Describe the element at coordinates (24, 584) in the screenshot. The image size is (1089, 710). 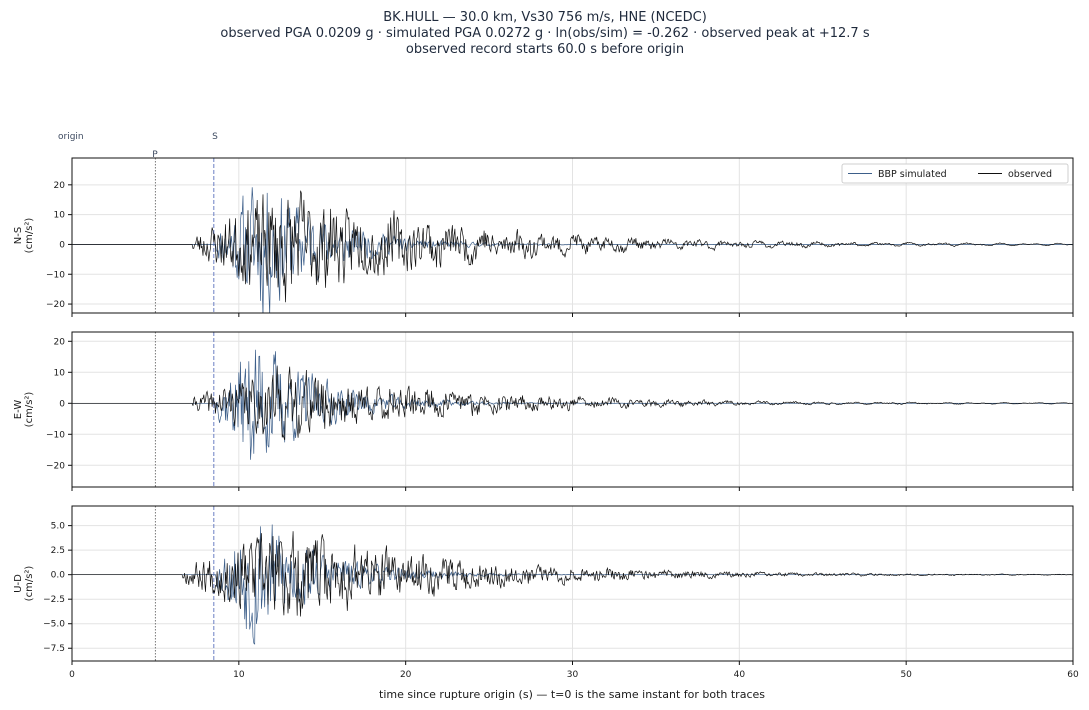
I see `y-axis-label-u-d: U-D(cm/s²)` at that location.